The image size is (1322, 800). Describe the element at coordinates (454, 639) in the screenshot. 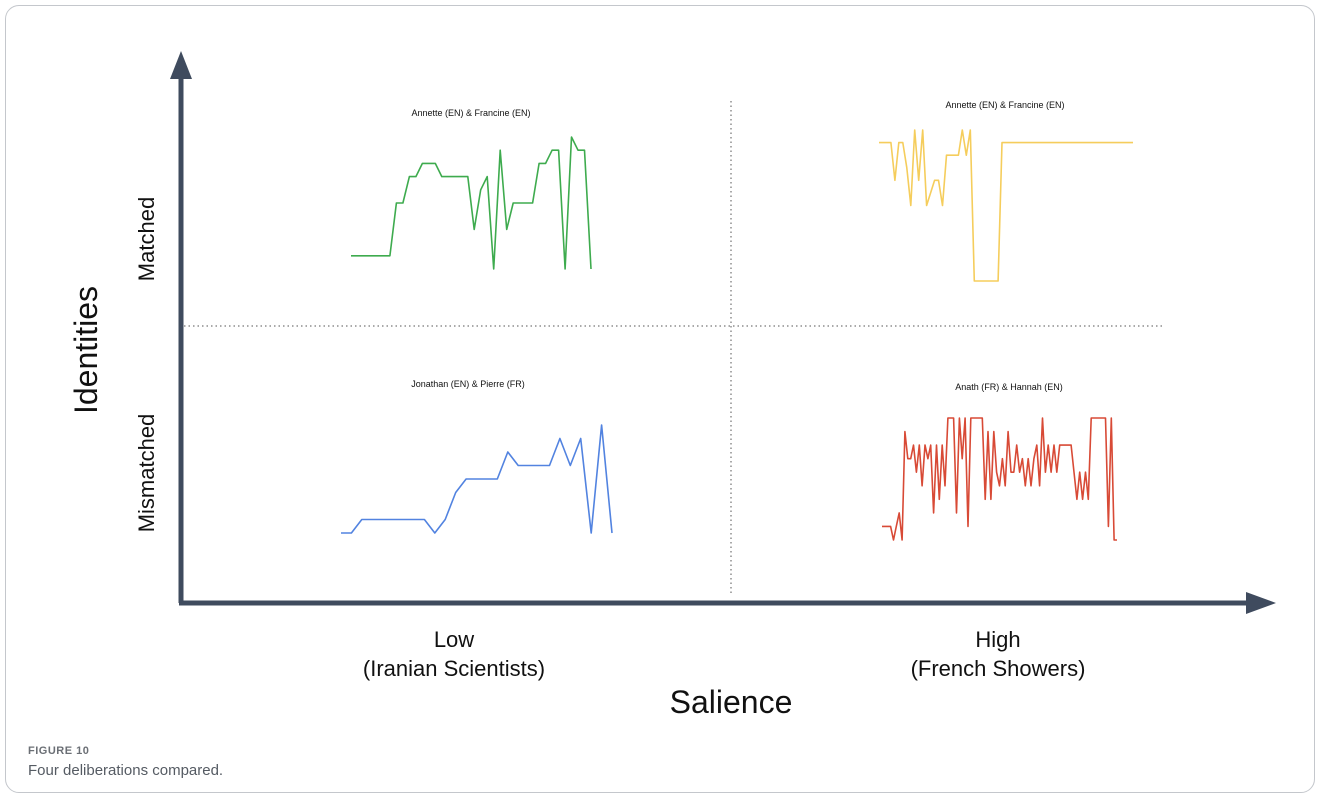

I see `x-category-label: Low` at that location.